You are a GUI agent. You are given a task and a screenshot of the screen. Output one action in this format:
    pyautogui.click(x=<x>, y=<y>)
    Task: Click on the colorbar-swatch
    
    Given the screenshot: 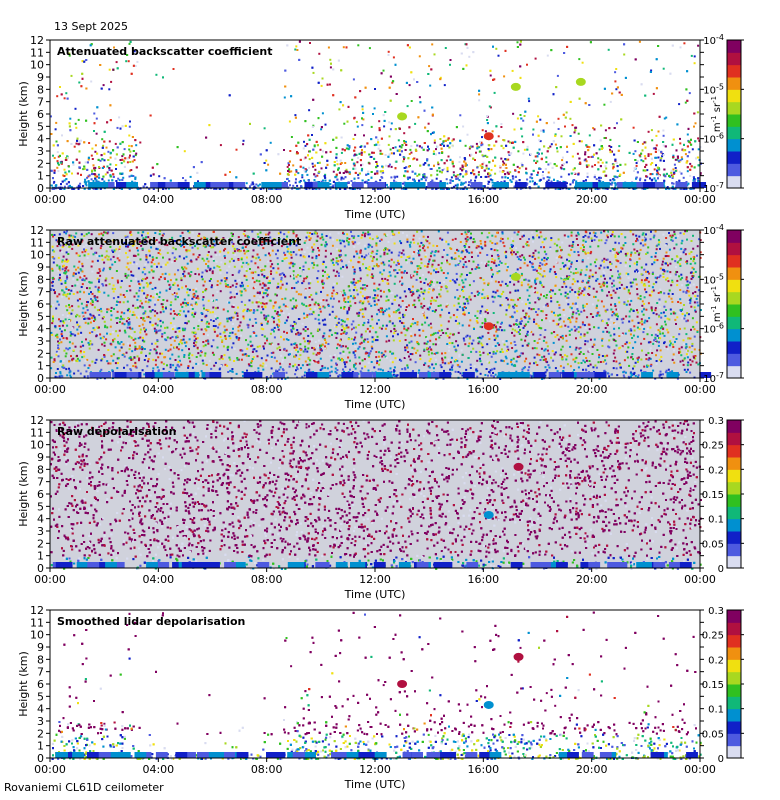 What is the action you would take?
    pyautogui.click(x=734, y=157)
    